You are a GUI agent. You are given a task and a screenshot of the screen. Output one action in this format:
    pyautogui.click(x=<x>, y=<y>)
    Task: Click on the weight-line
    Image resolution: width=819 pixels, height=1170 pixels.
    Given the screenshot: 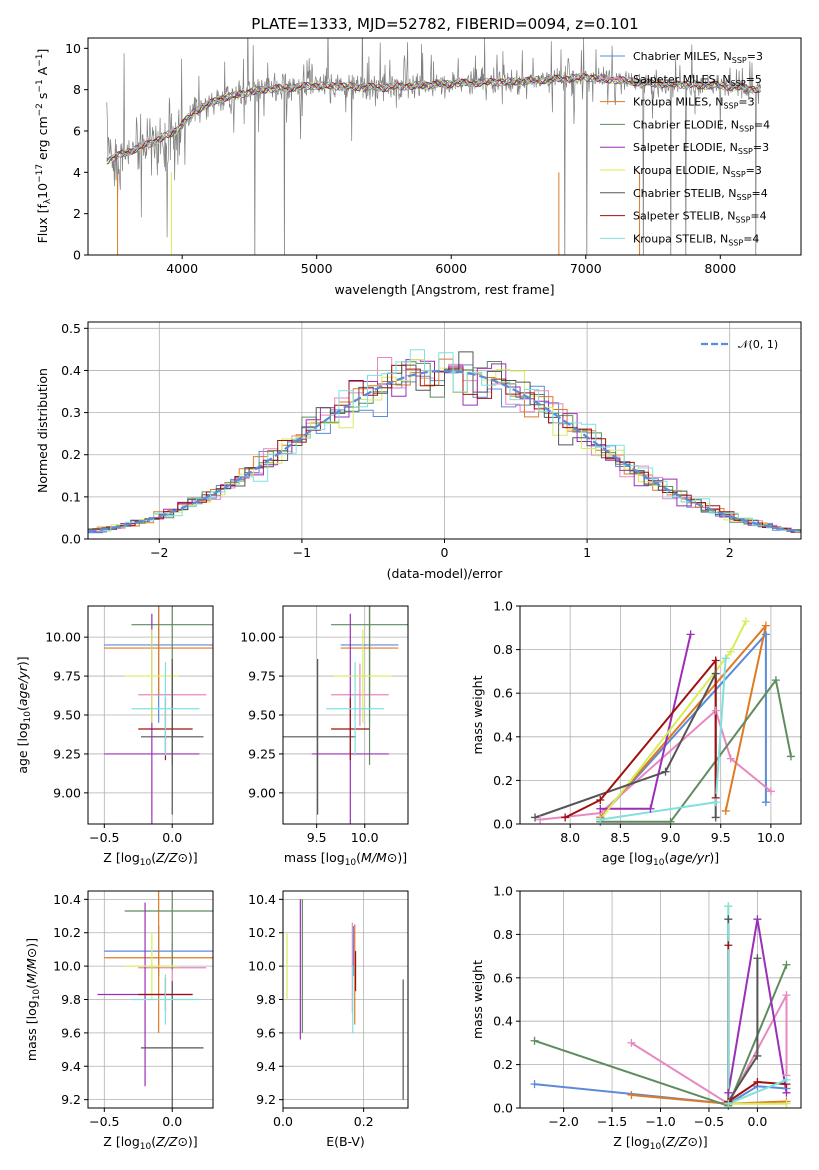 What is the action you would take?
    pyautogui.click(x=640, y=738)
    